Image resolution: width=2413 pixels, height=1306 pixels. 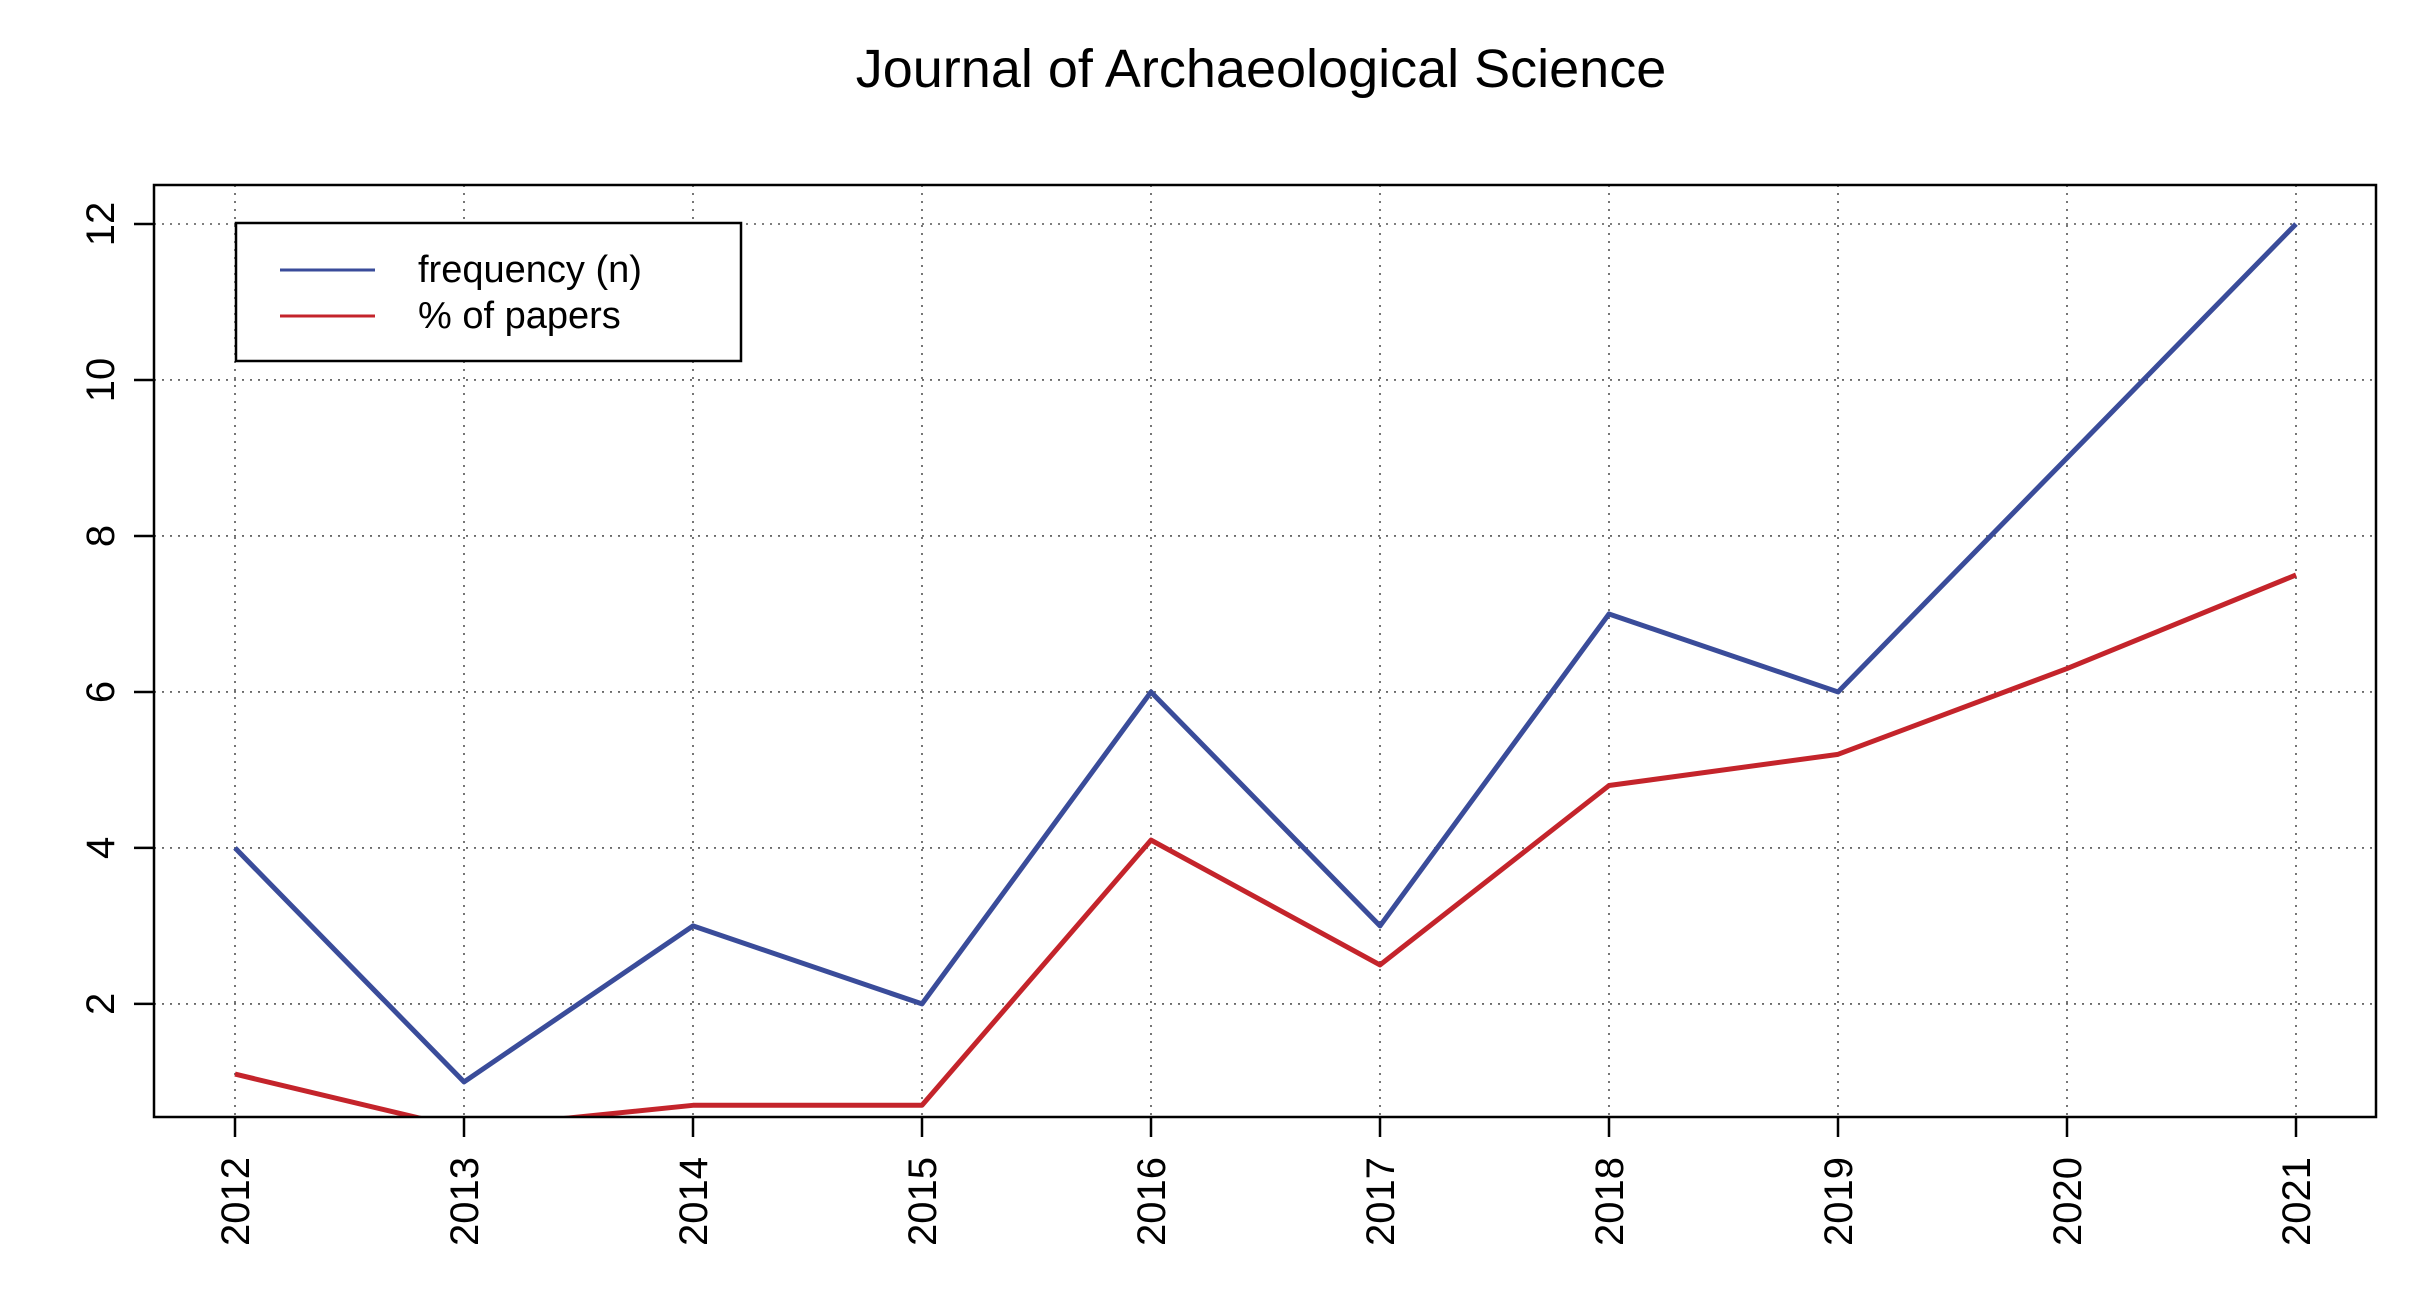 What do you see at coordinates (101, 380) in the screenshot?
I see `y-tick-label: 10` at bounding box center [101, 380].